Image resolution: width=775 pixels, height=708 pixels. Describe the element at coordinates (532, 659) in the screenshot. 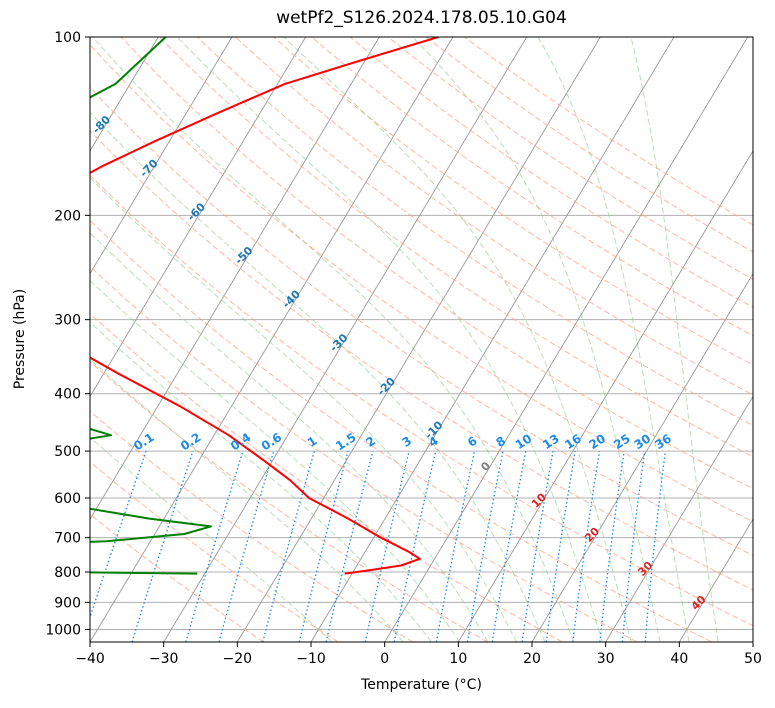

I see `x-tick-label: 20` at that location.